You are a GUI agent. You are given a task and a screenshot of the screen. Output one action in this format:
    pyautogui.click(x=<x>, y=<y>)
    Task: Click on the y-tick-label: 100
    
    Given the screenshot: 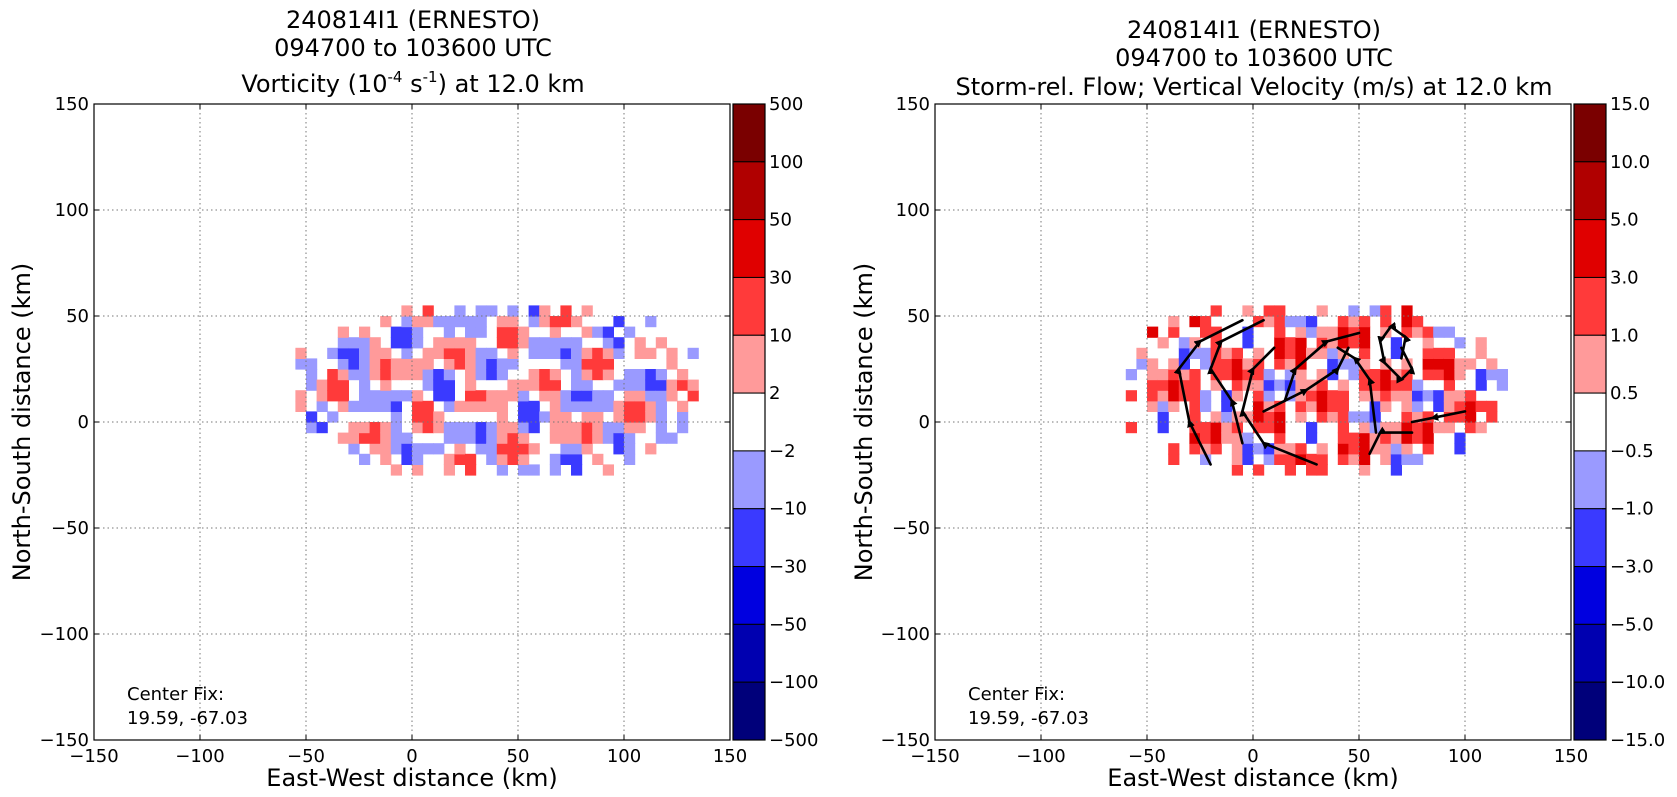 What is the action you would take?
    pyautogui.click(x=72, y=210)
    